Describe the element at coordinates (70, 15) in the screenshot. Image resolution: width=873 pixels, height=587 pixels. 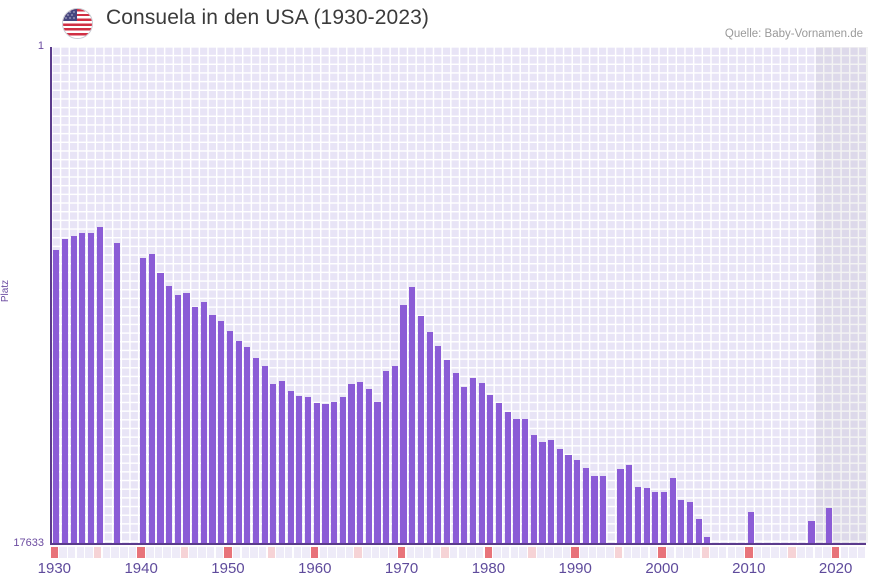
I see `flag-canton` at that location.